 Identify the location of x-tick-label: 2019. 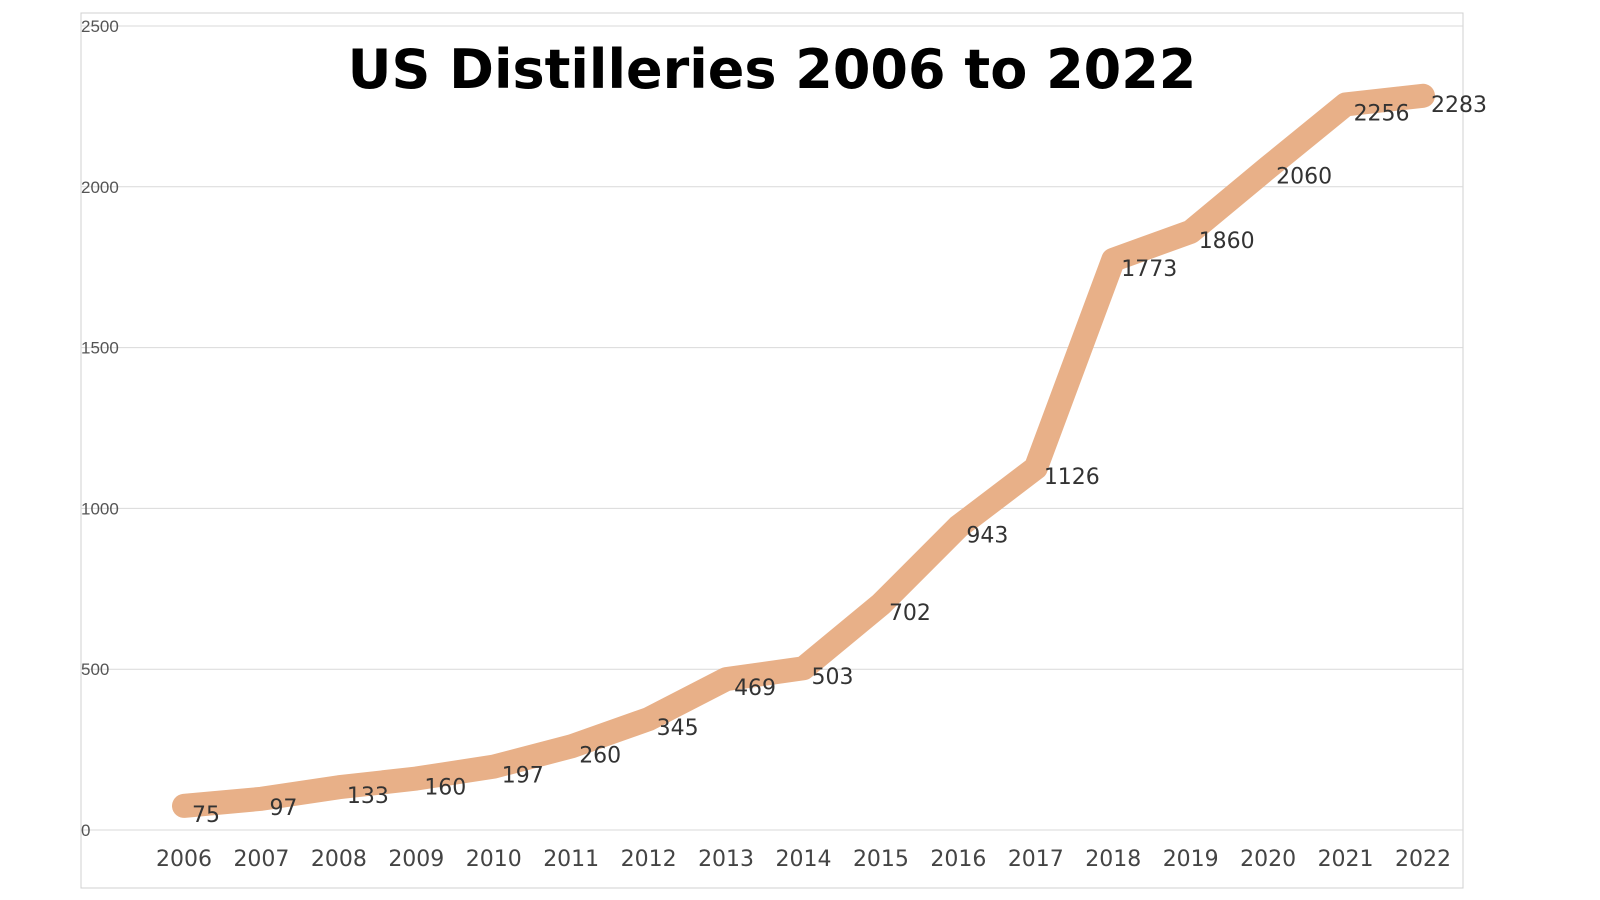
(1191, 859).